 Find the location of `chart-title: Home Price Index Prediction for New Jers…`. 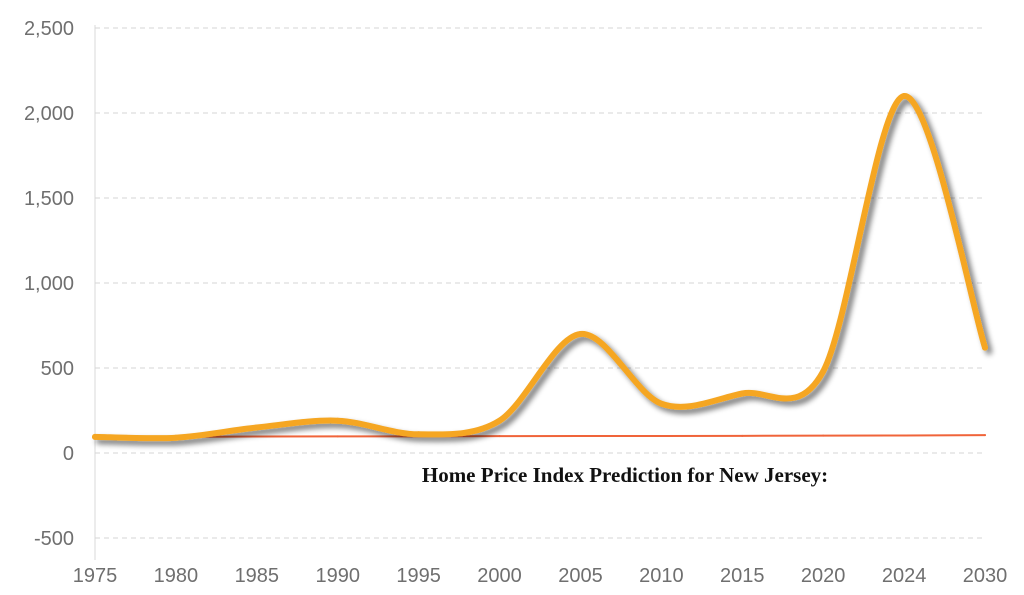

chart-title: Home Price Index Prediction for New Jers… is located at coordinates (625, 475).